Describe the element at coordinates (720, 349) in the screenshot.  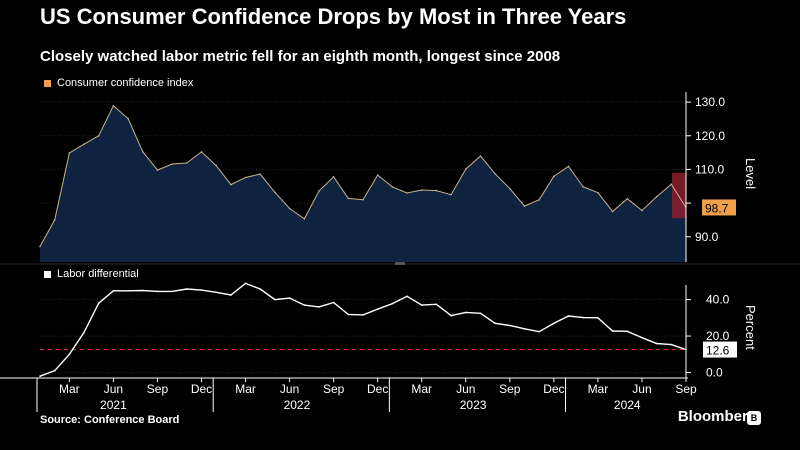
I see `last-value-badge-bottom` at that location.